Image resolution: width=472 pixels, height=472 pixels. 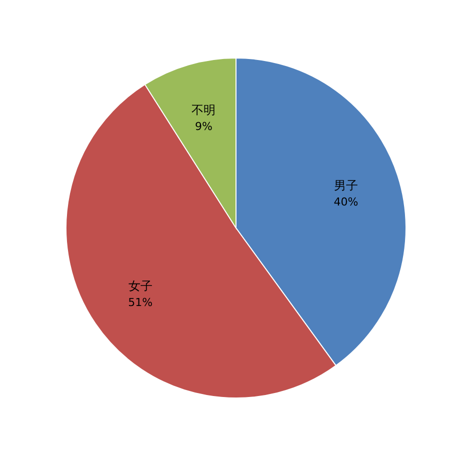 I want to click on slice-label: 男子, so click(x=346, y=185).